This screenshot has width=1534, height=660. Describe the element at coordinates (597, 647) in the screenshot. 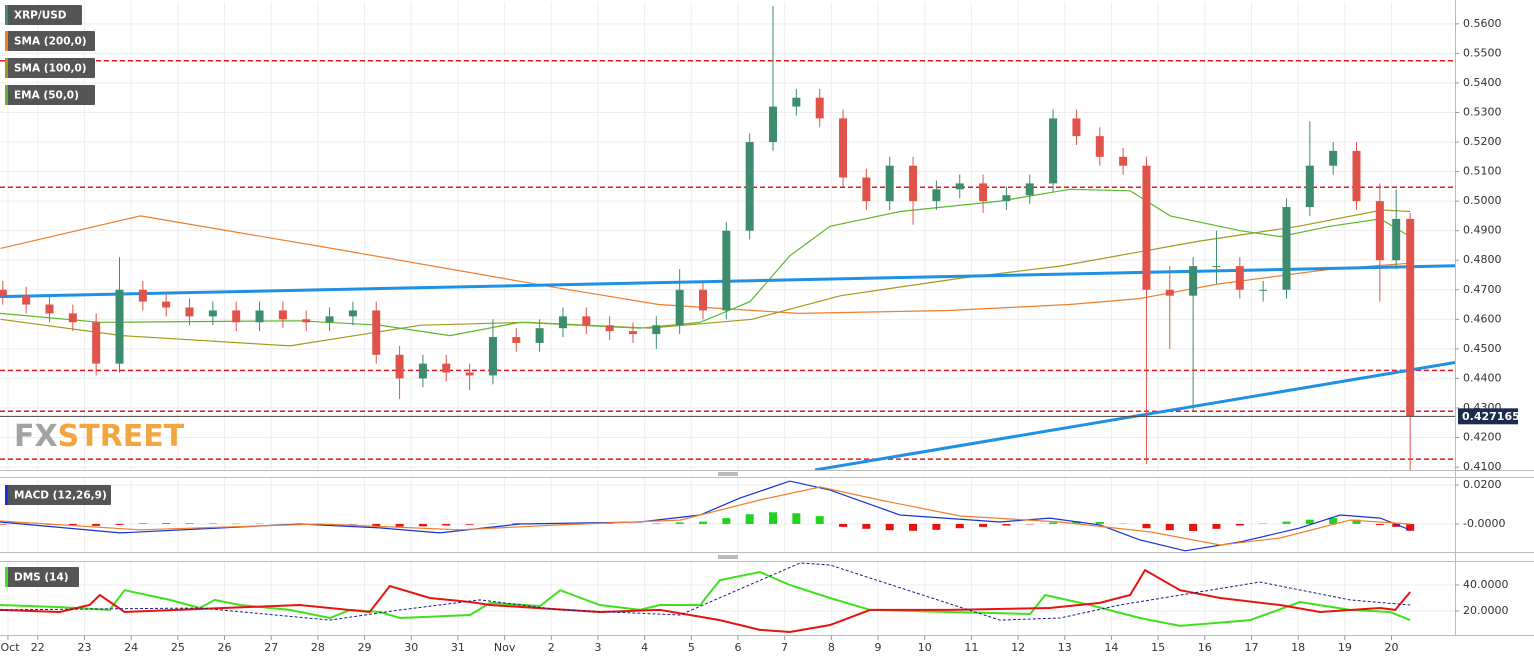

I see `x-tick-label: 3` at that location.